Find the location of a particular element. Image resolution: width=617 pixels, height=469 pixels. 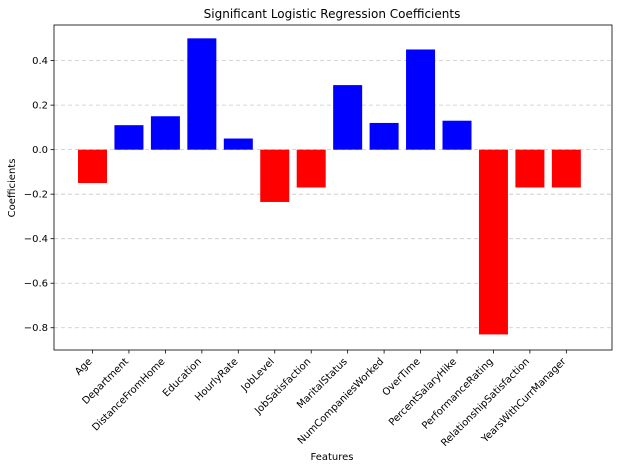

y-tick-label: 0.0 is located at coordinates (40, 150).